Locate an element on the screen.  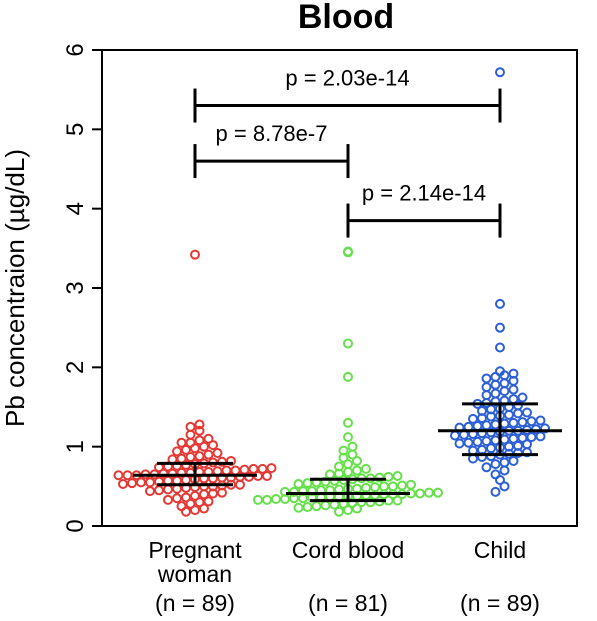
category-label-line2: woman is located at coordinates (194, 574).